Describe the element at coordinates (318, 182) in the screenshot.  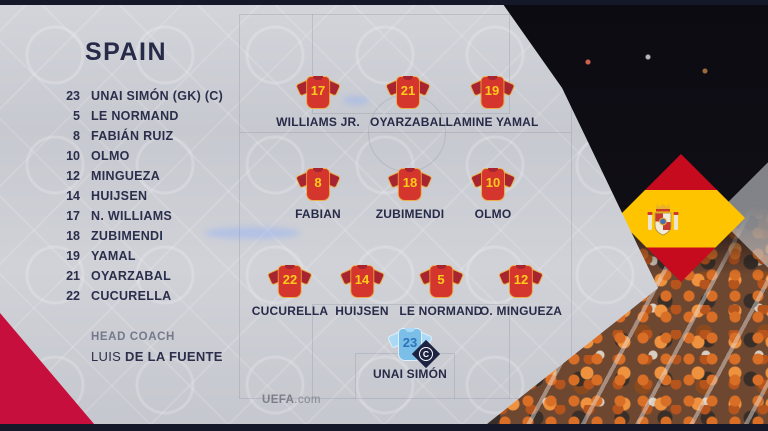
I see `shirt-number: 8` at that location.